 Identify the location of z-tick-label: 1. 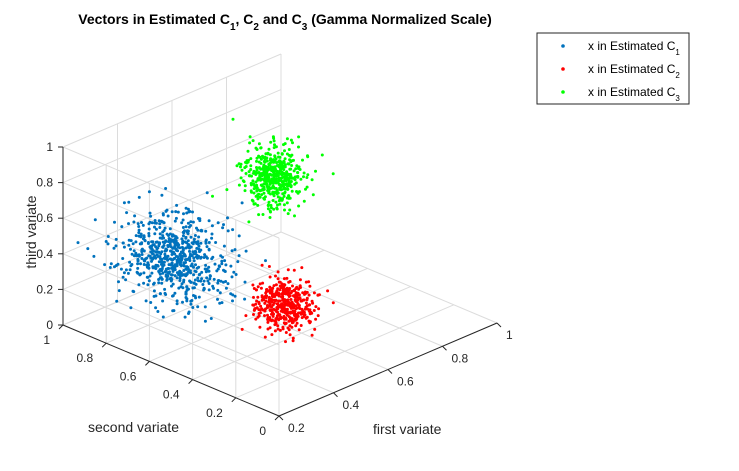
(49, 147).